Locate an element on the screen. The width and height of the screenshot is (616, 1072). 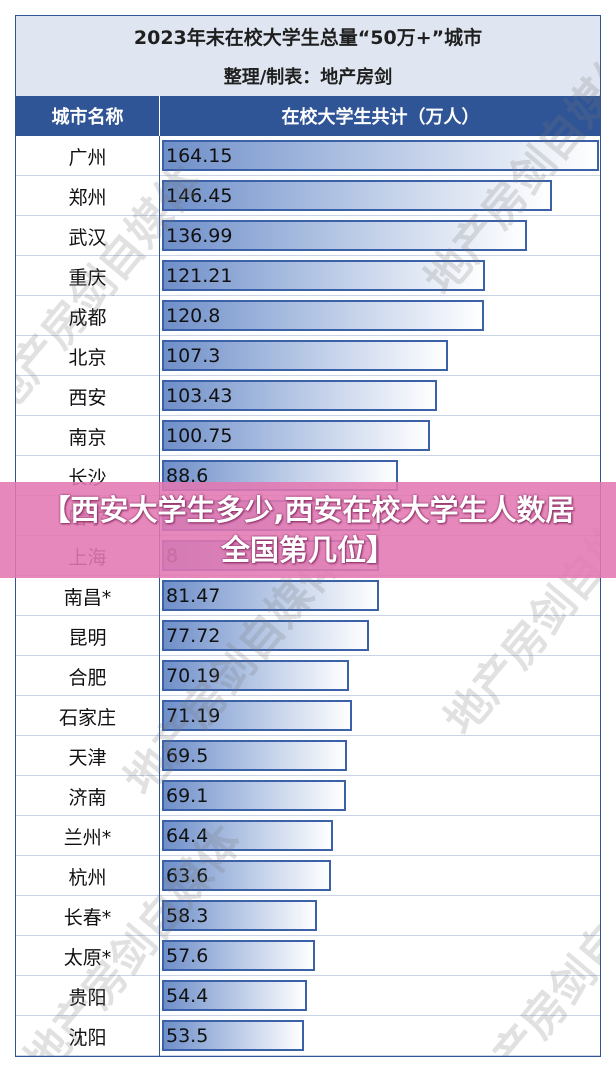
chart-subtitle: 整理/制表：地产房剑 is located at coordinates (308, 76).